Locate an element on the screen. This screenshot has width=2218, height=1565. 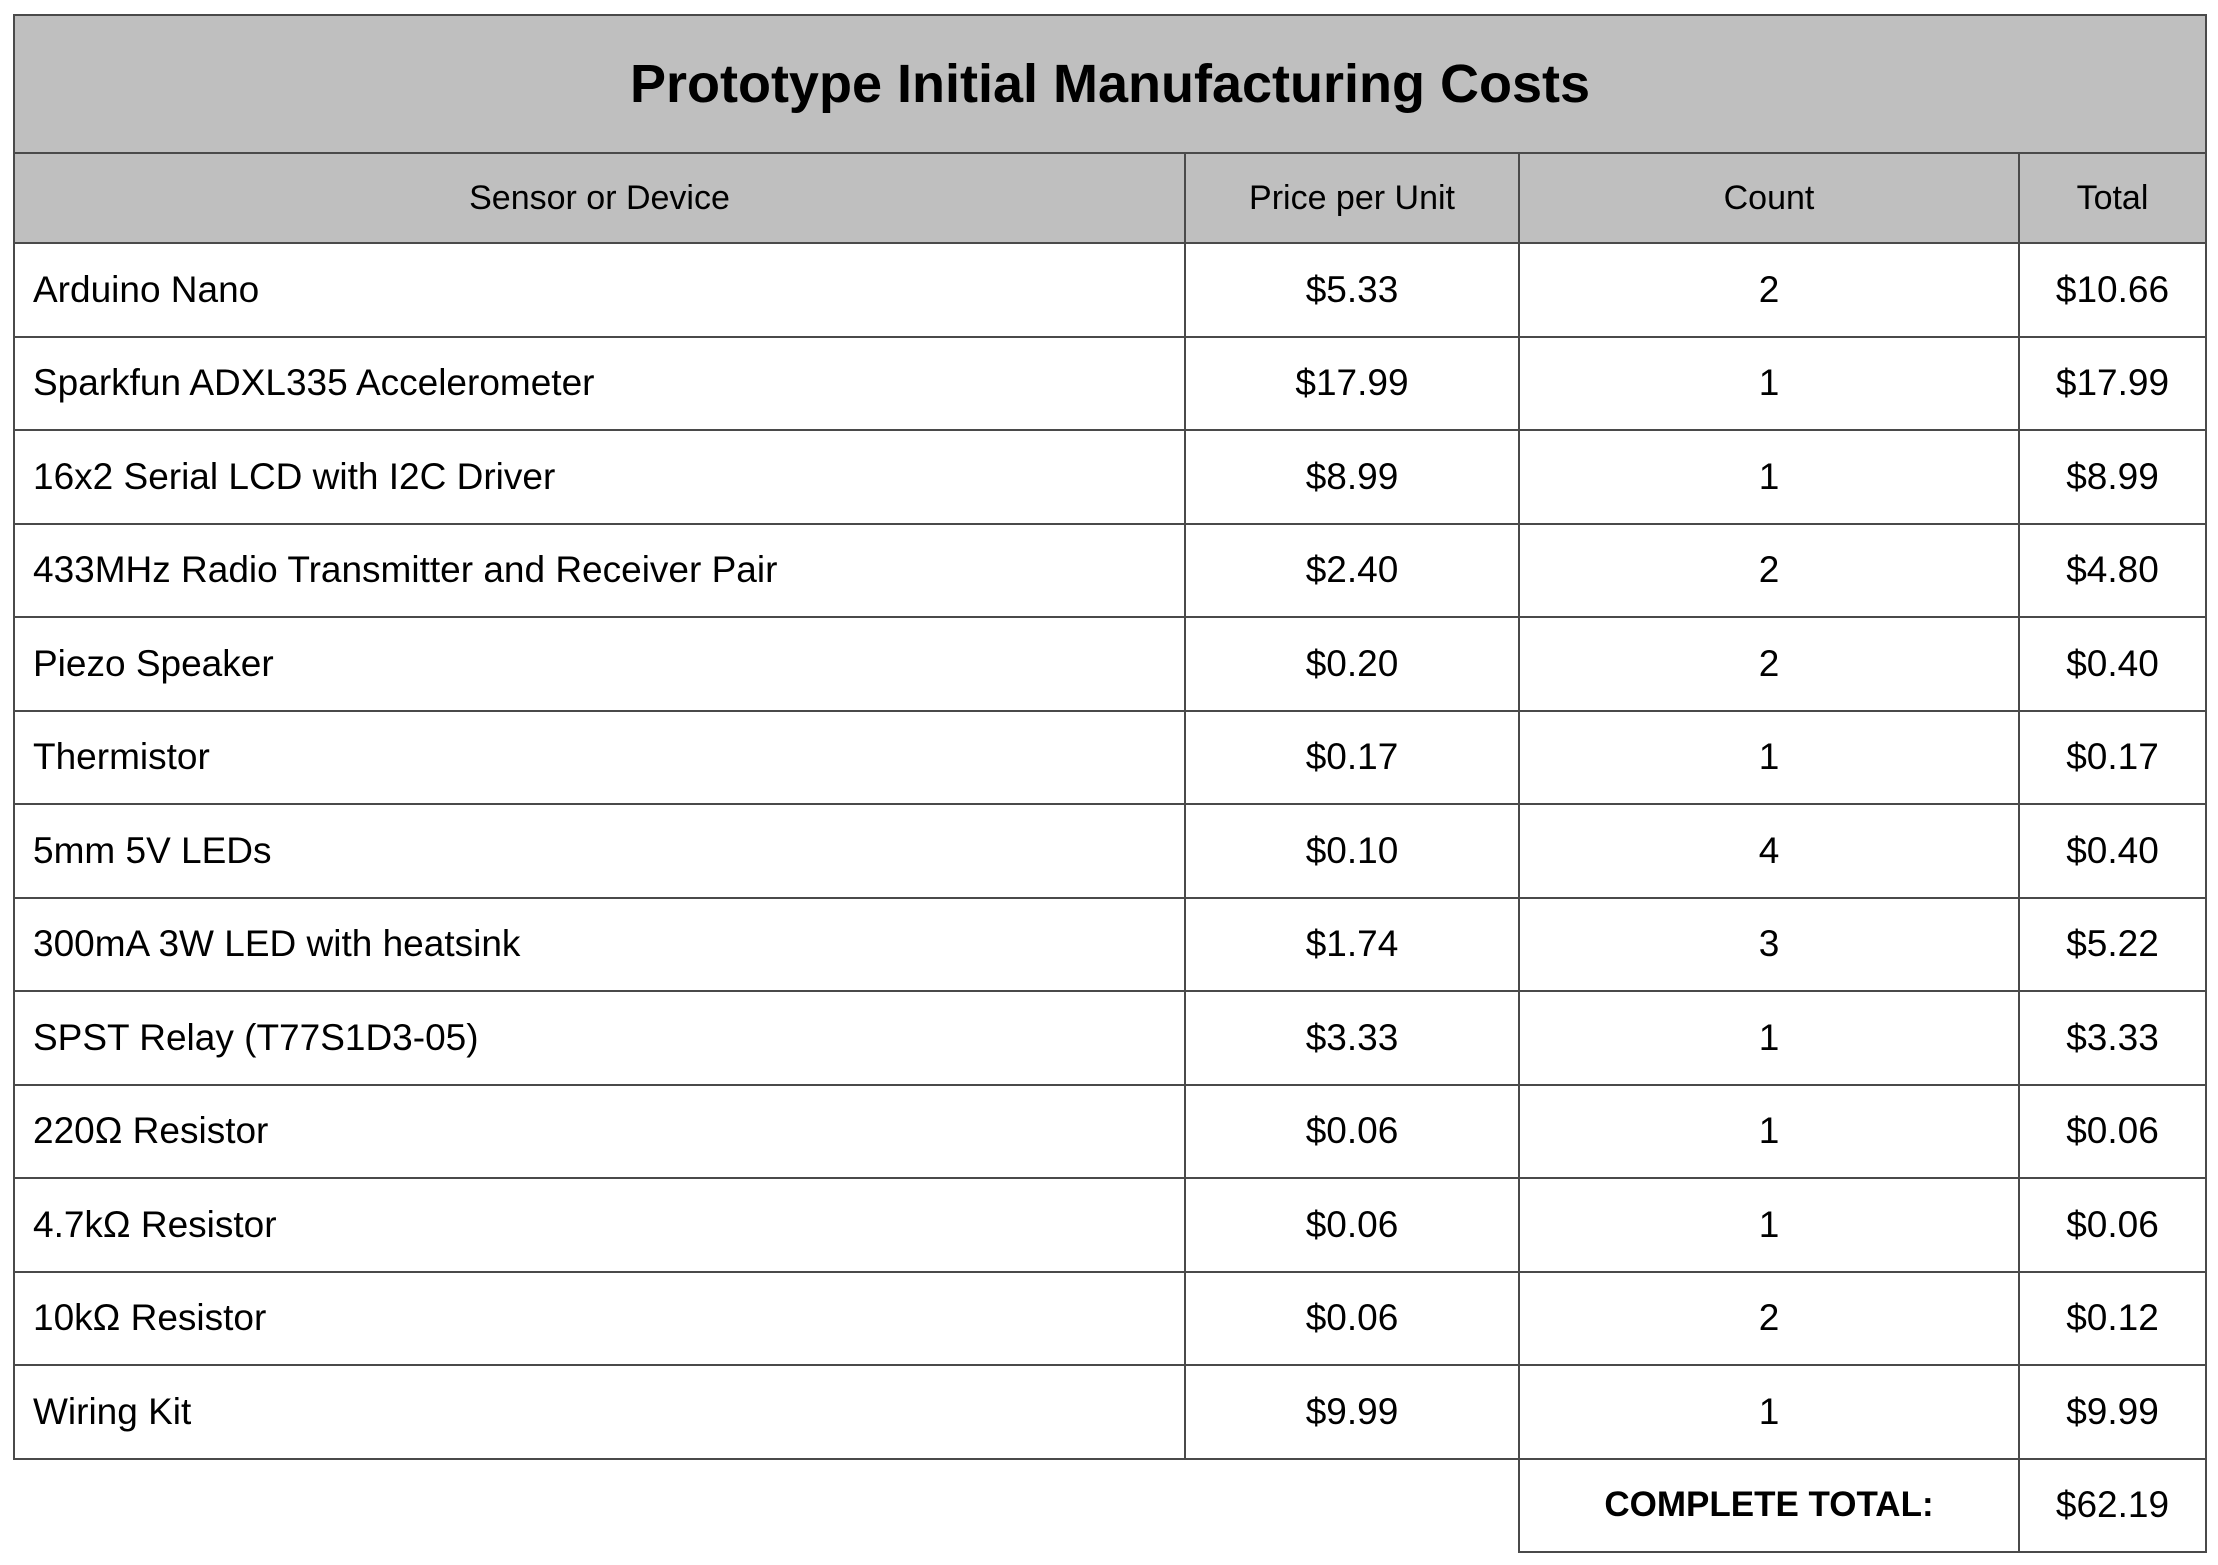
line-total-cell: $10.66 is located at coordinates (2112, 290).